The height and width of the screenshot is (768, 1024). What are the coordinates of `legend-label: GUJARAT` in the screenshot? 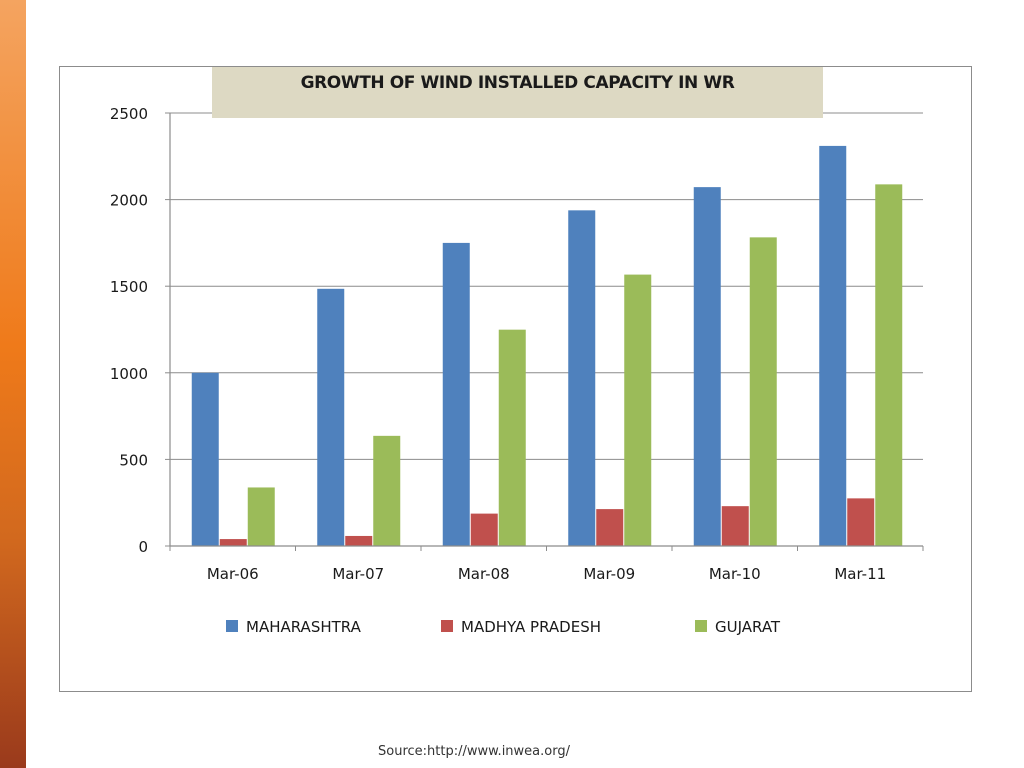 It's located at (748, 627).